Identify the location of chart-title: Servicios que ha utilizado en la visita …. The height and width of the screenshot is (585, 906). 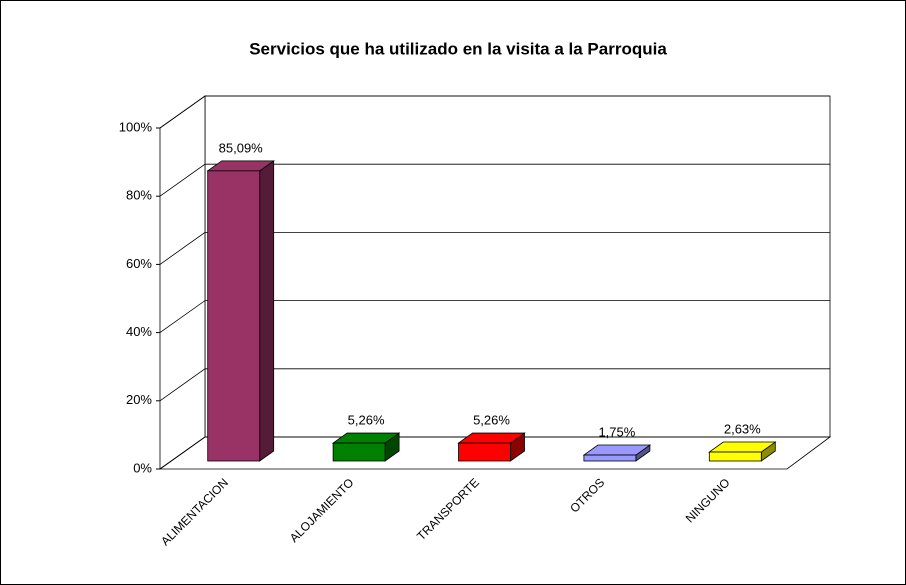
(458, 48).